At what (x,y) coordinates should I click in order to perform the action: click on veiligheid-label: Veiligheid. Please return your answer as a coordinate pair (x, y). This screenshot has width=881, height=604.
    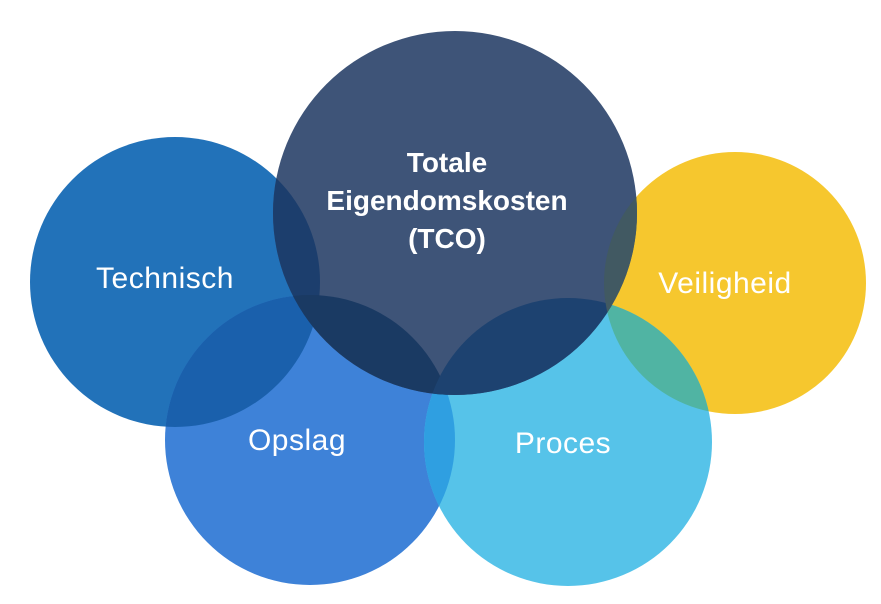
    Looking at the image, I should click on (724, 283).